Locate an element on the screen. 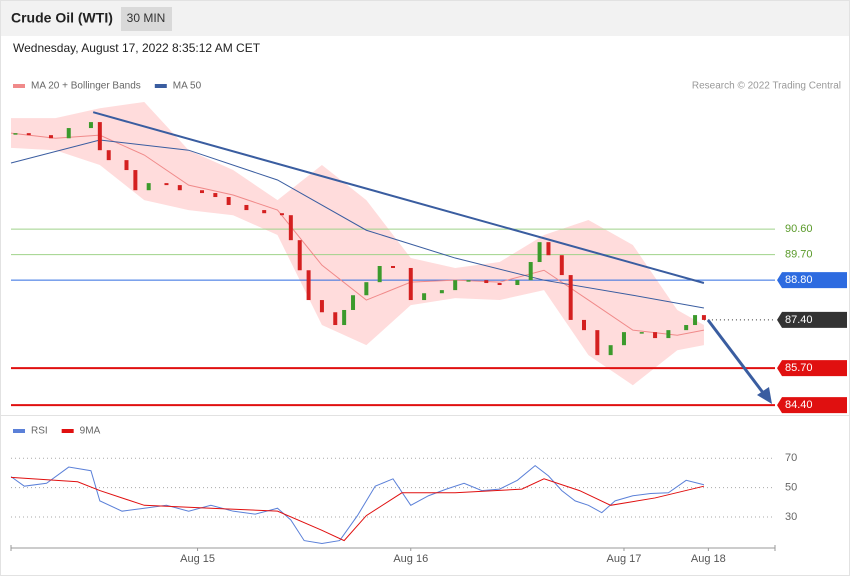 This screenshot has height=576, width=850. legend-label: RSI is located at coordinates (39, 431).